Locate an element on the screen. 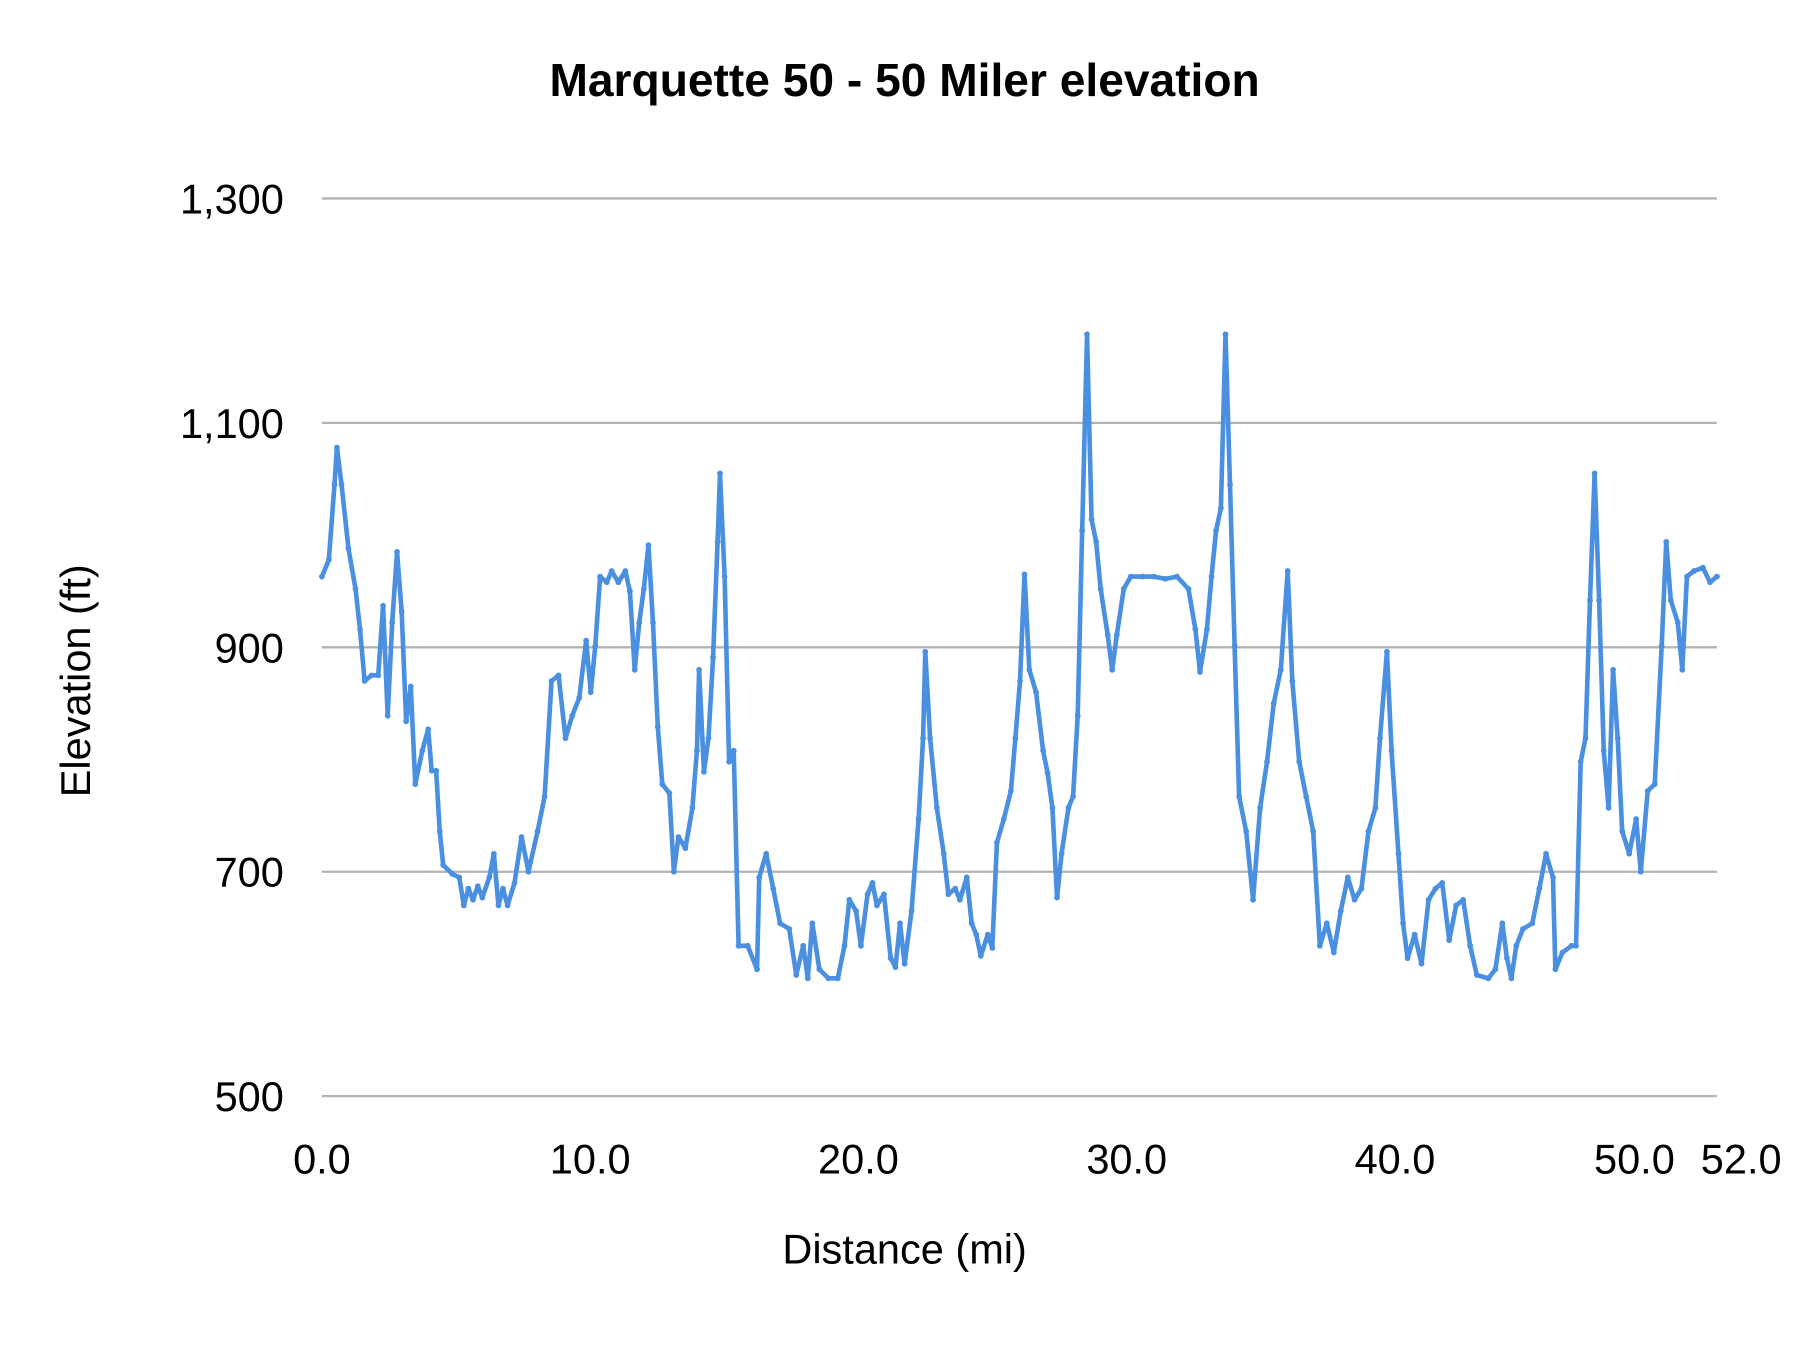 The image size is (1800, 1350). x-axis-ticks: 0.0 10.0 20.0 30.0 40.0 50.0 52.0 is located at coordinates (1037, 1158).